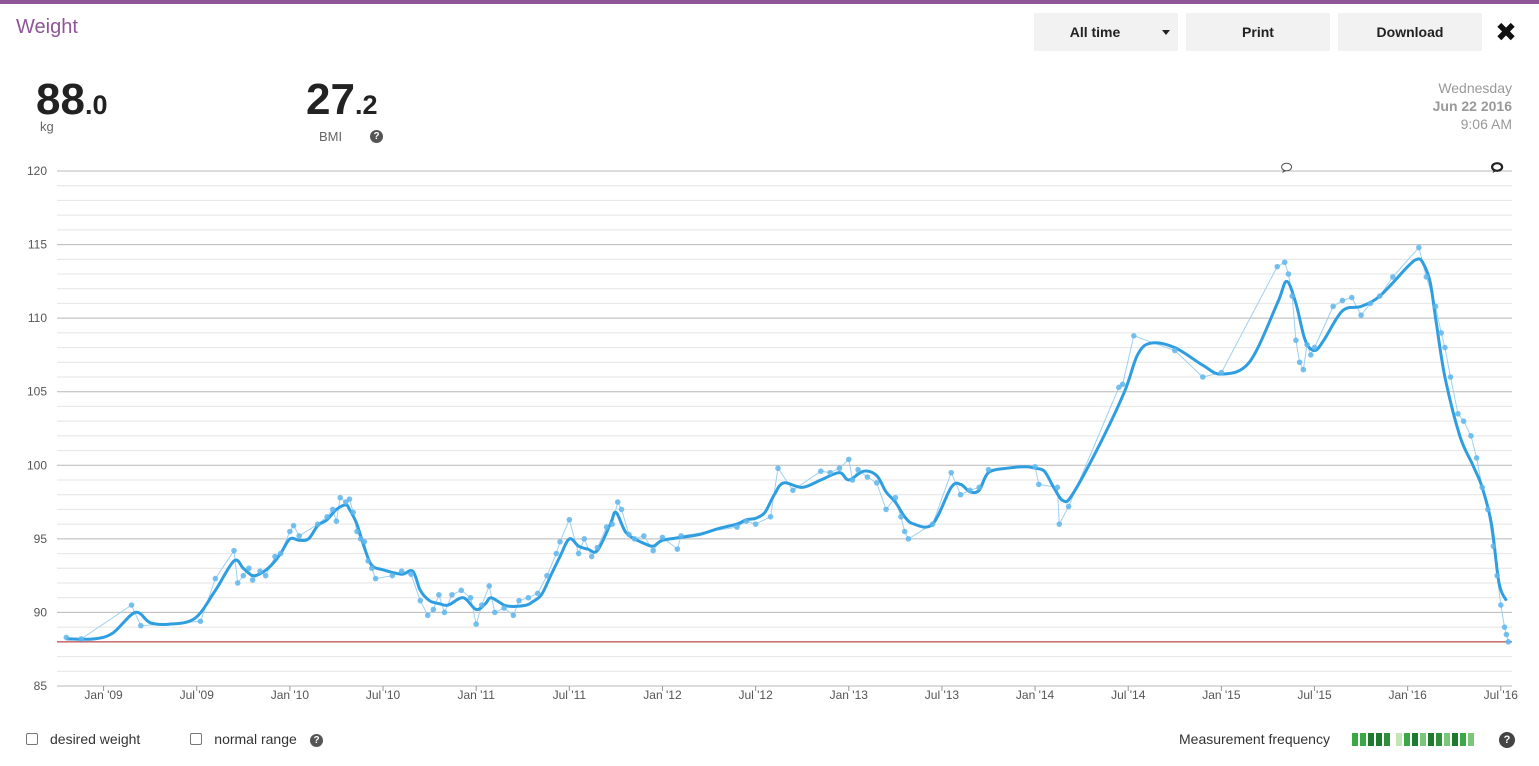 This screenshot has width=1539, height=766. Describe the element at coordinates (1497, 167) in the screenshot. I see `comment-filled-icon` at that location.